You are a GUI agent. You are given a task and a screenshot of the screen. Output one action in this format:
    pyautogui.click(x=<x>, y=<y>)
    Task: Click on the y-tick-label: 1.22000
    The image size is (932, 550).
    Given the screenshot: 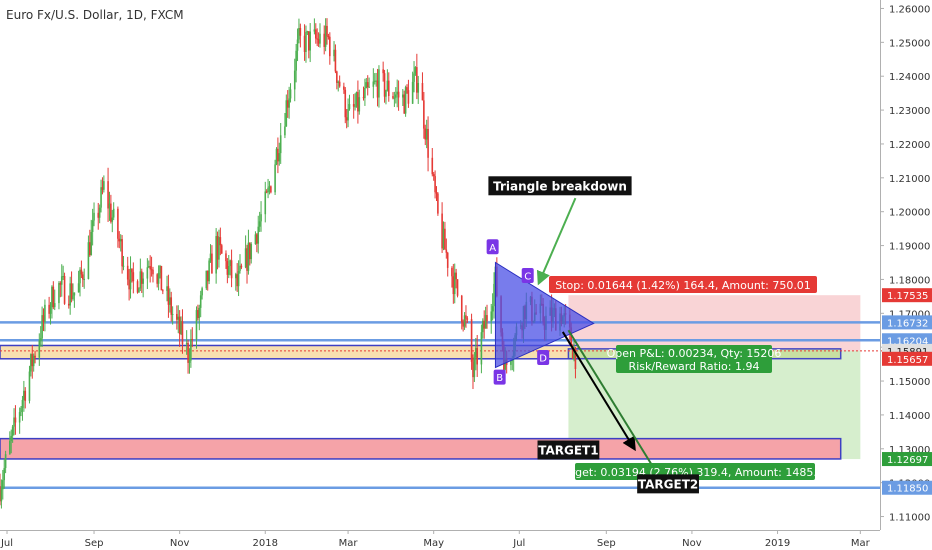 What is the action you would take?
    pyautogui.click(x=909, y=145)
    